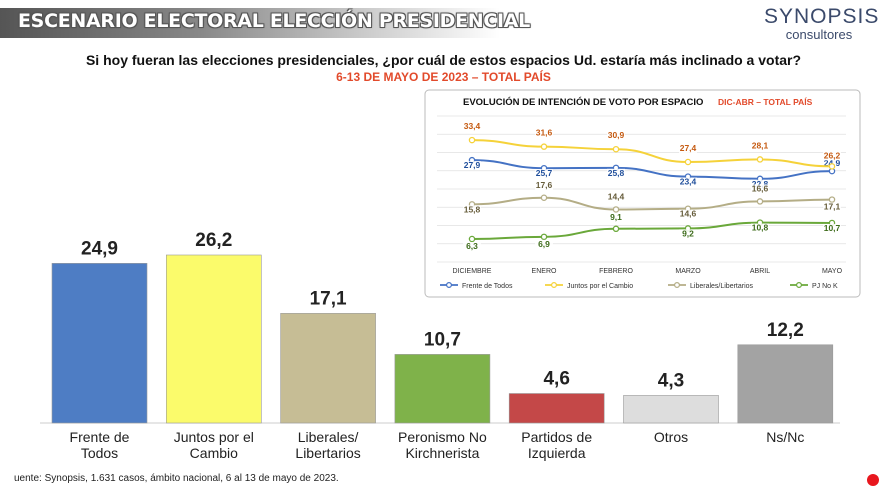 This screenshot has height=493, width=887. Describe the element at coordinates (832, 271) in the screenshot. I see `inset-x-tick-label: MAYO` at that location.